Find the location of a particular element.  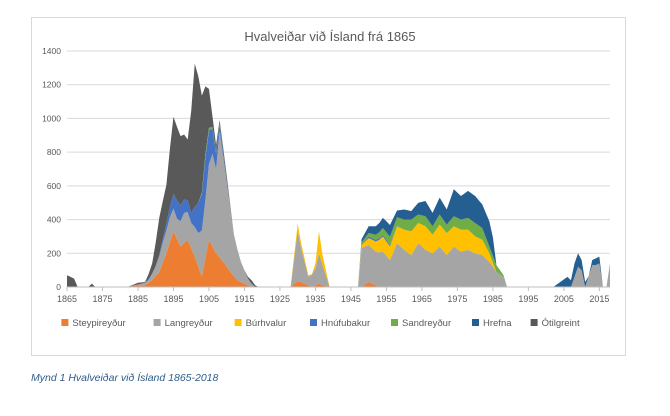

y-tick-label: 400 is located at coordinates (54, 220).